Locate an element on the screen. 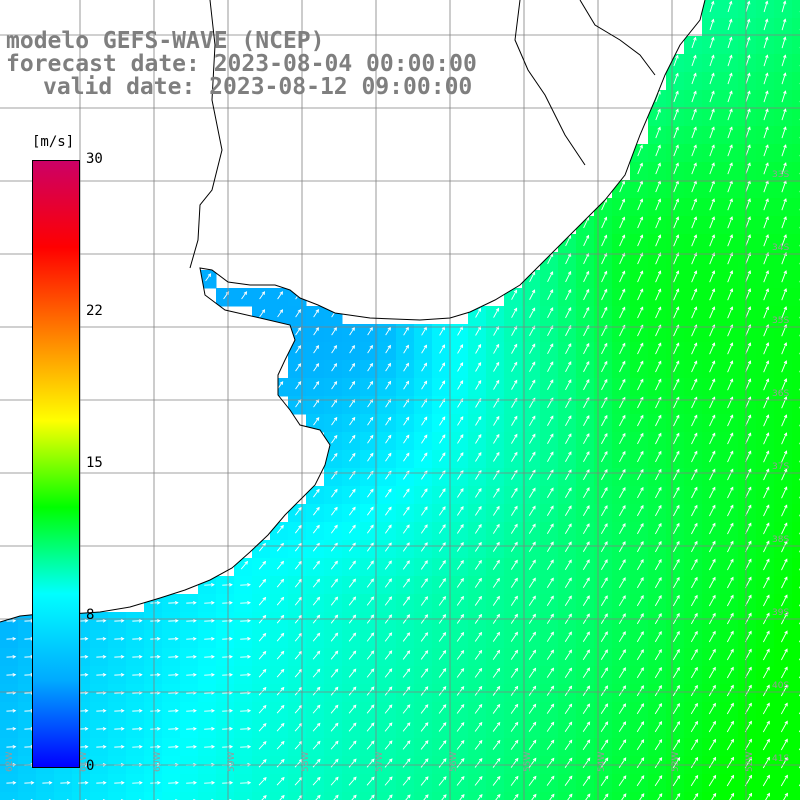 This screenshot has height=800, width=800. lat-label: 39S is located at coordinates (780, 613).